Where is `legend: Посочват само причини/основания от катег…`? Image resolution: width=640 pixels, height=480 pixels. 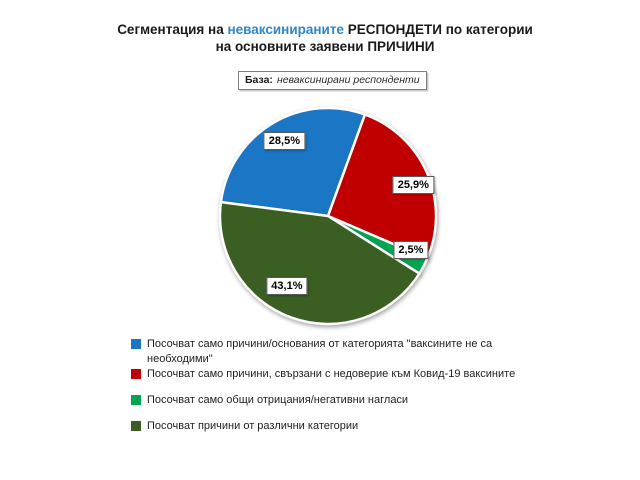
legend: Посочват само причини/основания от катег… is located at coordinates (356, 385).